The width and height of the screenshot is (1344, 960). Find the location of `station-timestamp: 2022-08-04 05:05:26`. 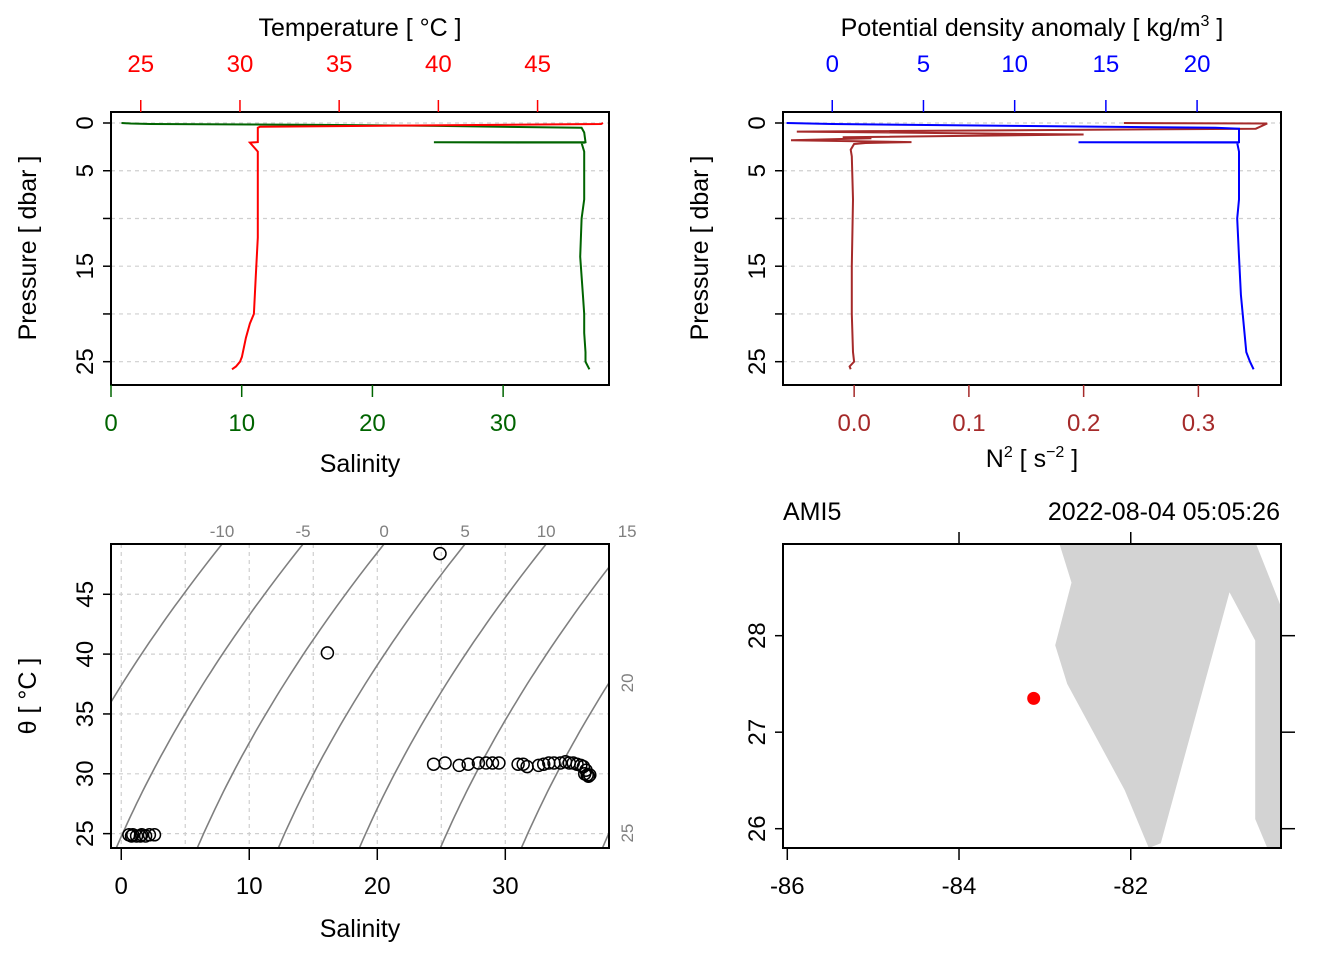

station-timestamp: 2022-08-04 05:05:26 is located at coordinates (1164, 512).